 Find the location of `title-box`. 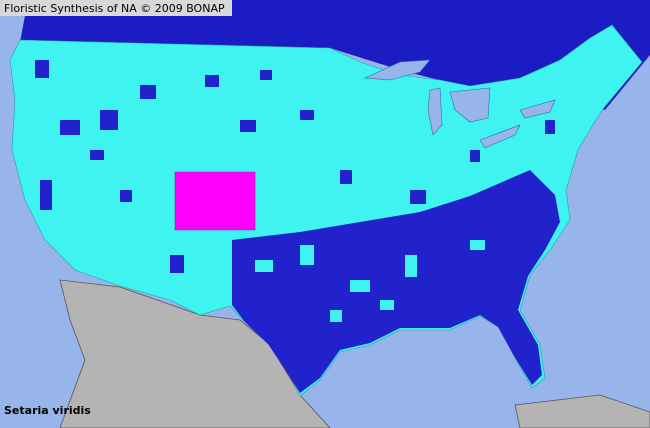

title-box is located at coordinates (116, 8).